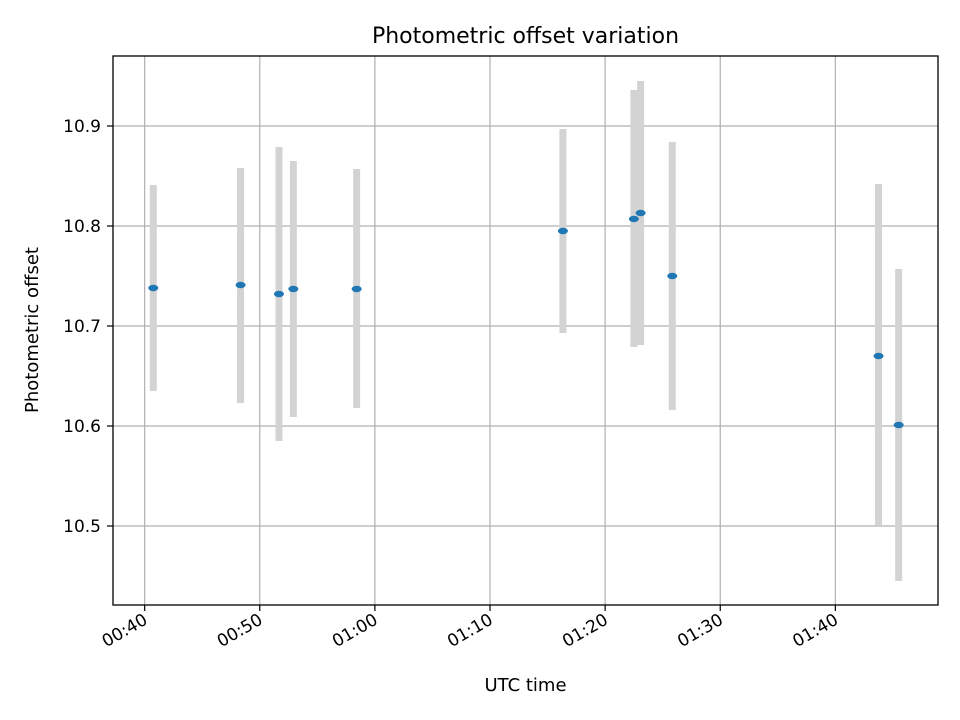 This screenshot has height=720, width=960. I want to click on y-tick-label: 10.7, so click(82, 327).